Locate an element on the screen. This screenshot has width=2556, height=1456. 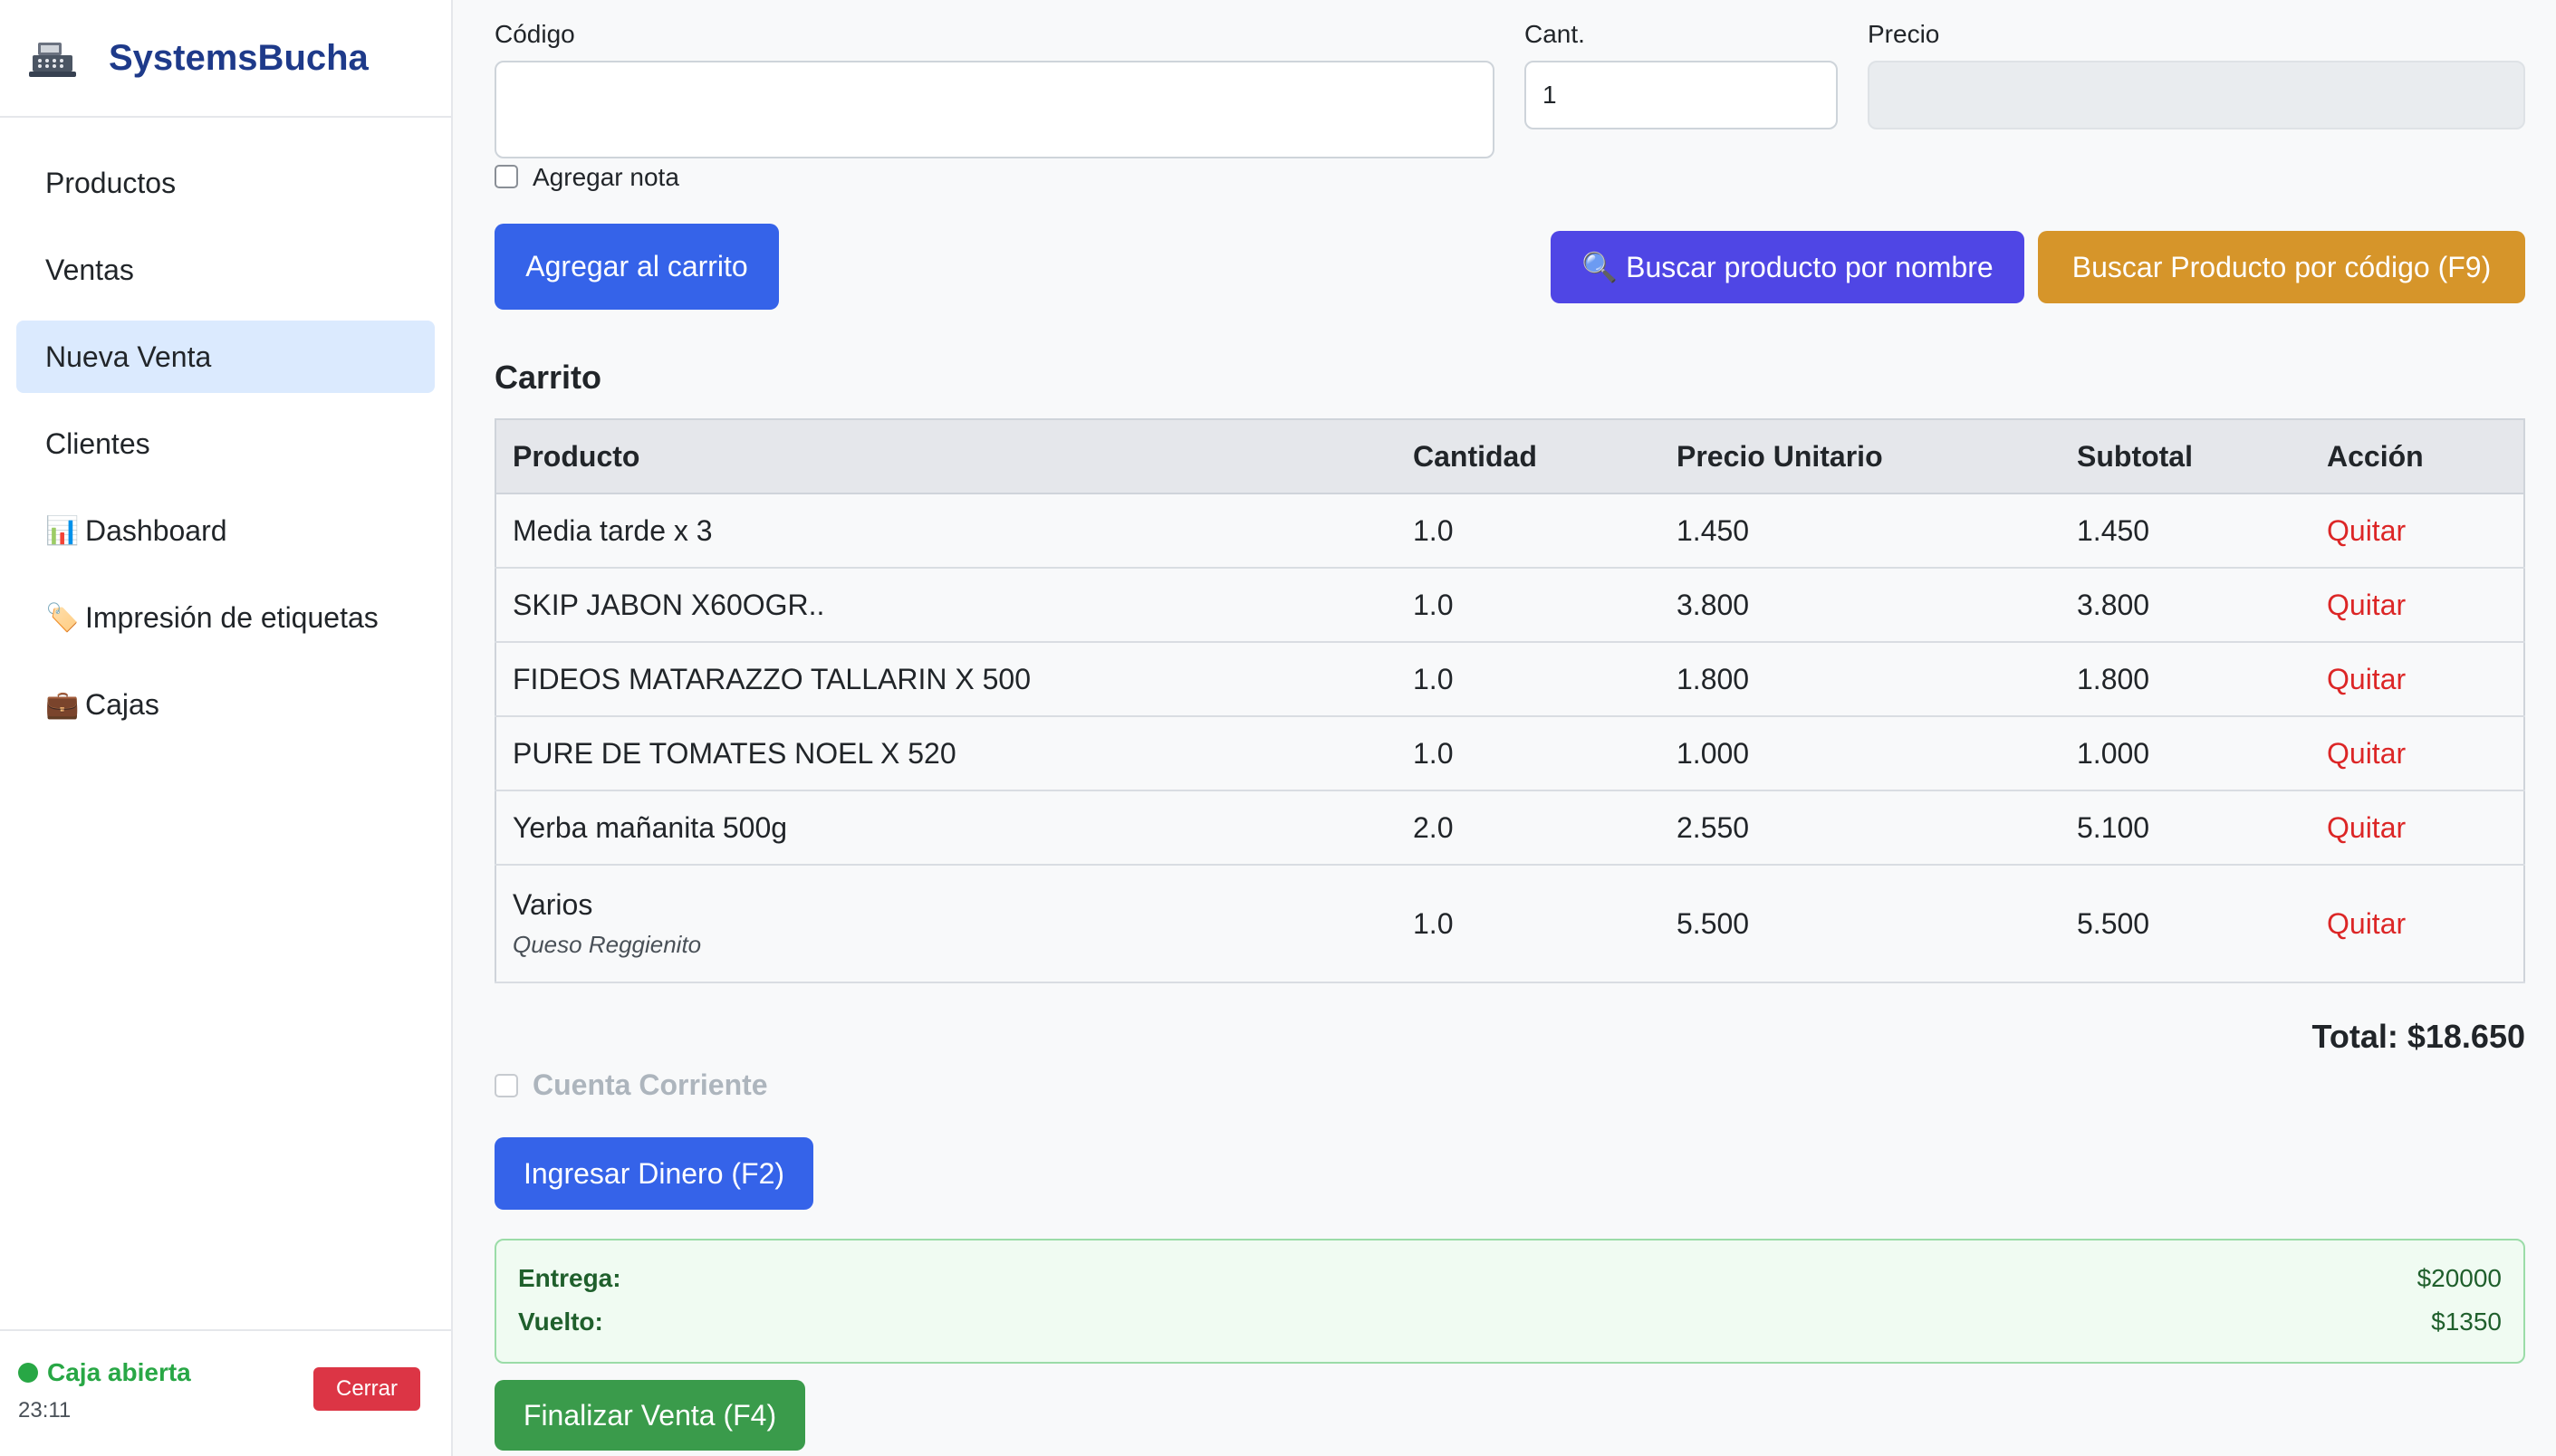
unit-price: 3.800 is located at coordinates (1861, 605).